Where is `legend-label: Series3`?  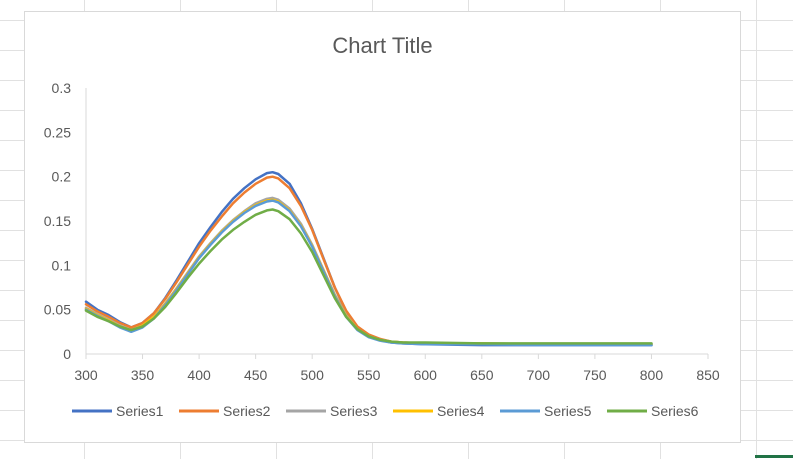
legend-label: Series3 is located at coordinates (354, 411).